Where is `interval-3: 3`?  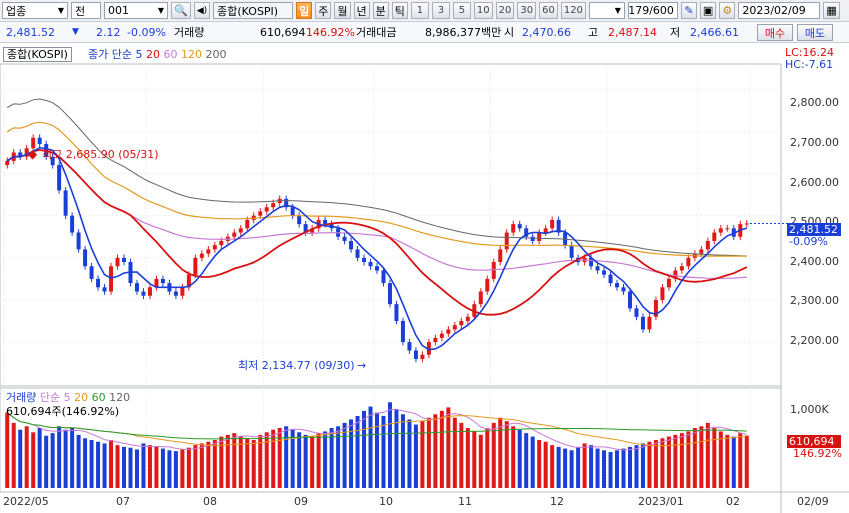
interval-3: 3 is located at coordinates (440, 10).